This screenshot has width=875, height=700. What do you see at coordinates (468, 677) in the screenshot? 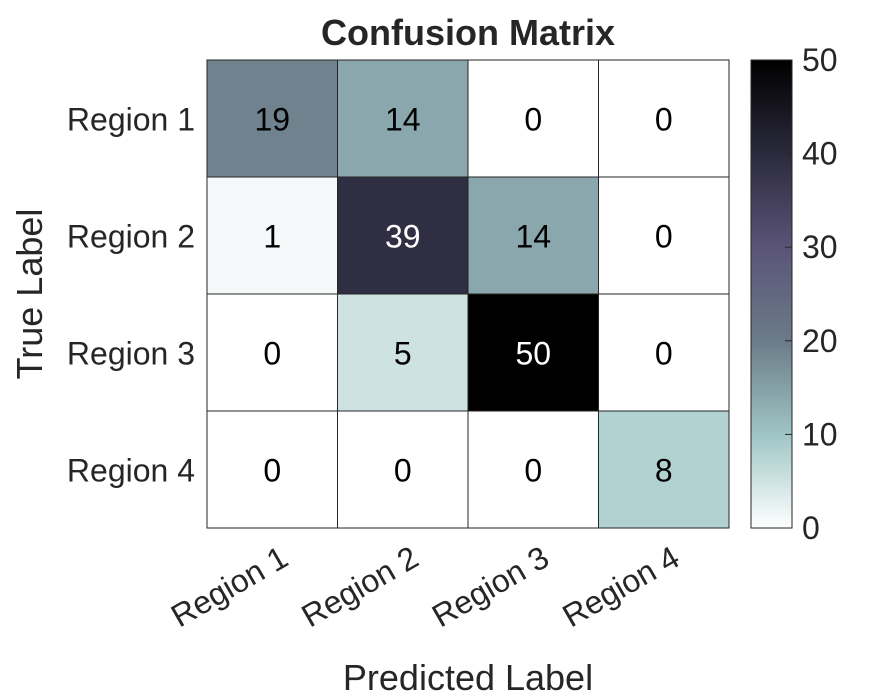
I see `x-axis-label: Predicted Label` at bounding box center [468, 677].